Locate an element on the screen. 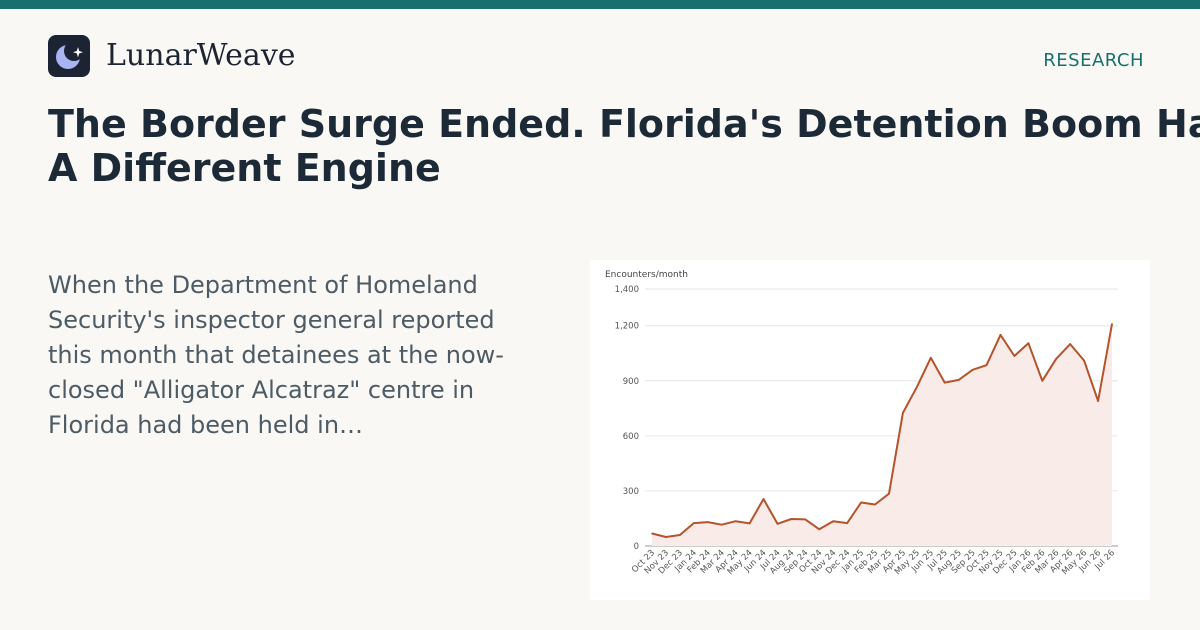 The height and width of the screenshot is (630, 1200). crescent-moon-star-icon is located at coordinates (70, 55).